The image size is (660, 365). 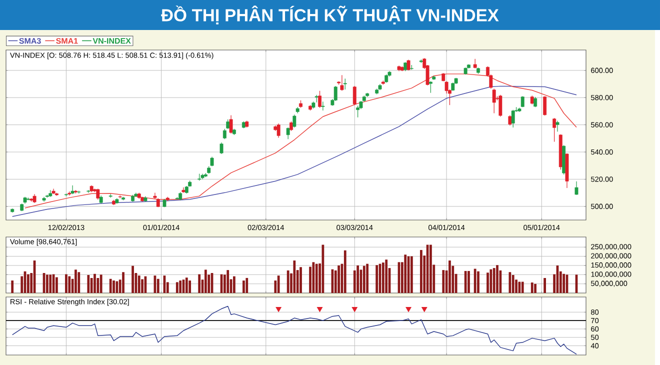 What do you see at coordinates (294, 330) in the screenshot?
I see `line-series` at bounding box center [294, 330].